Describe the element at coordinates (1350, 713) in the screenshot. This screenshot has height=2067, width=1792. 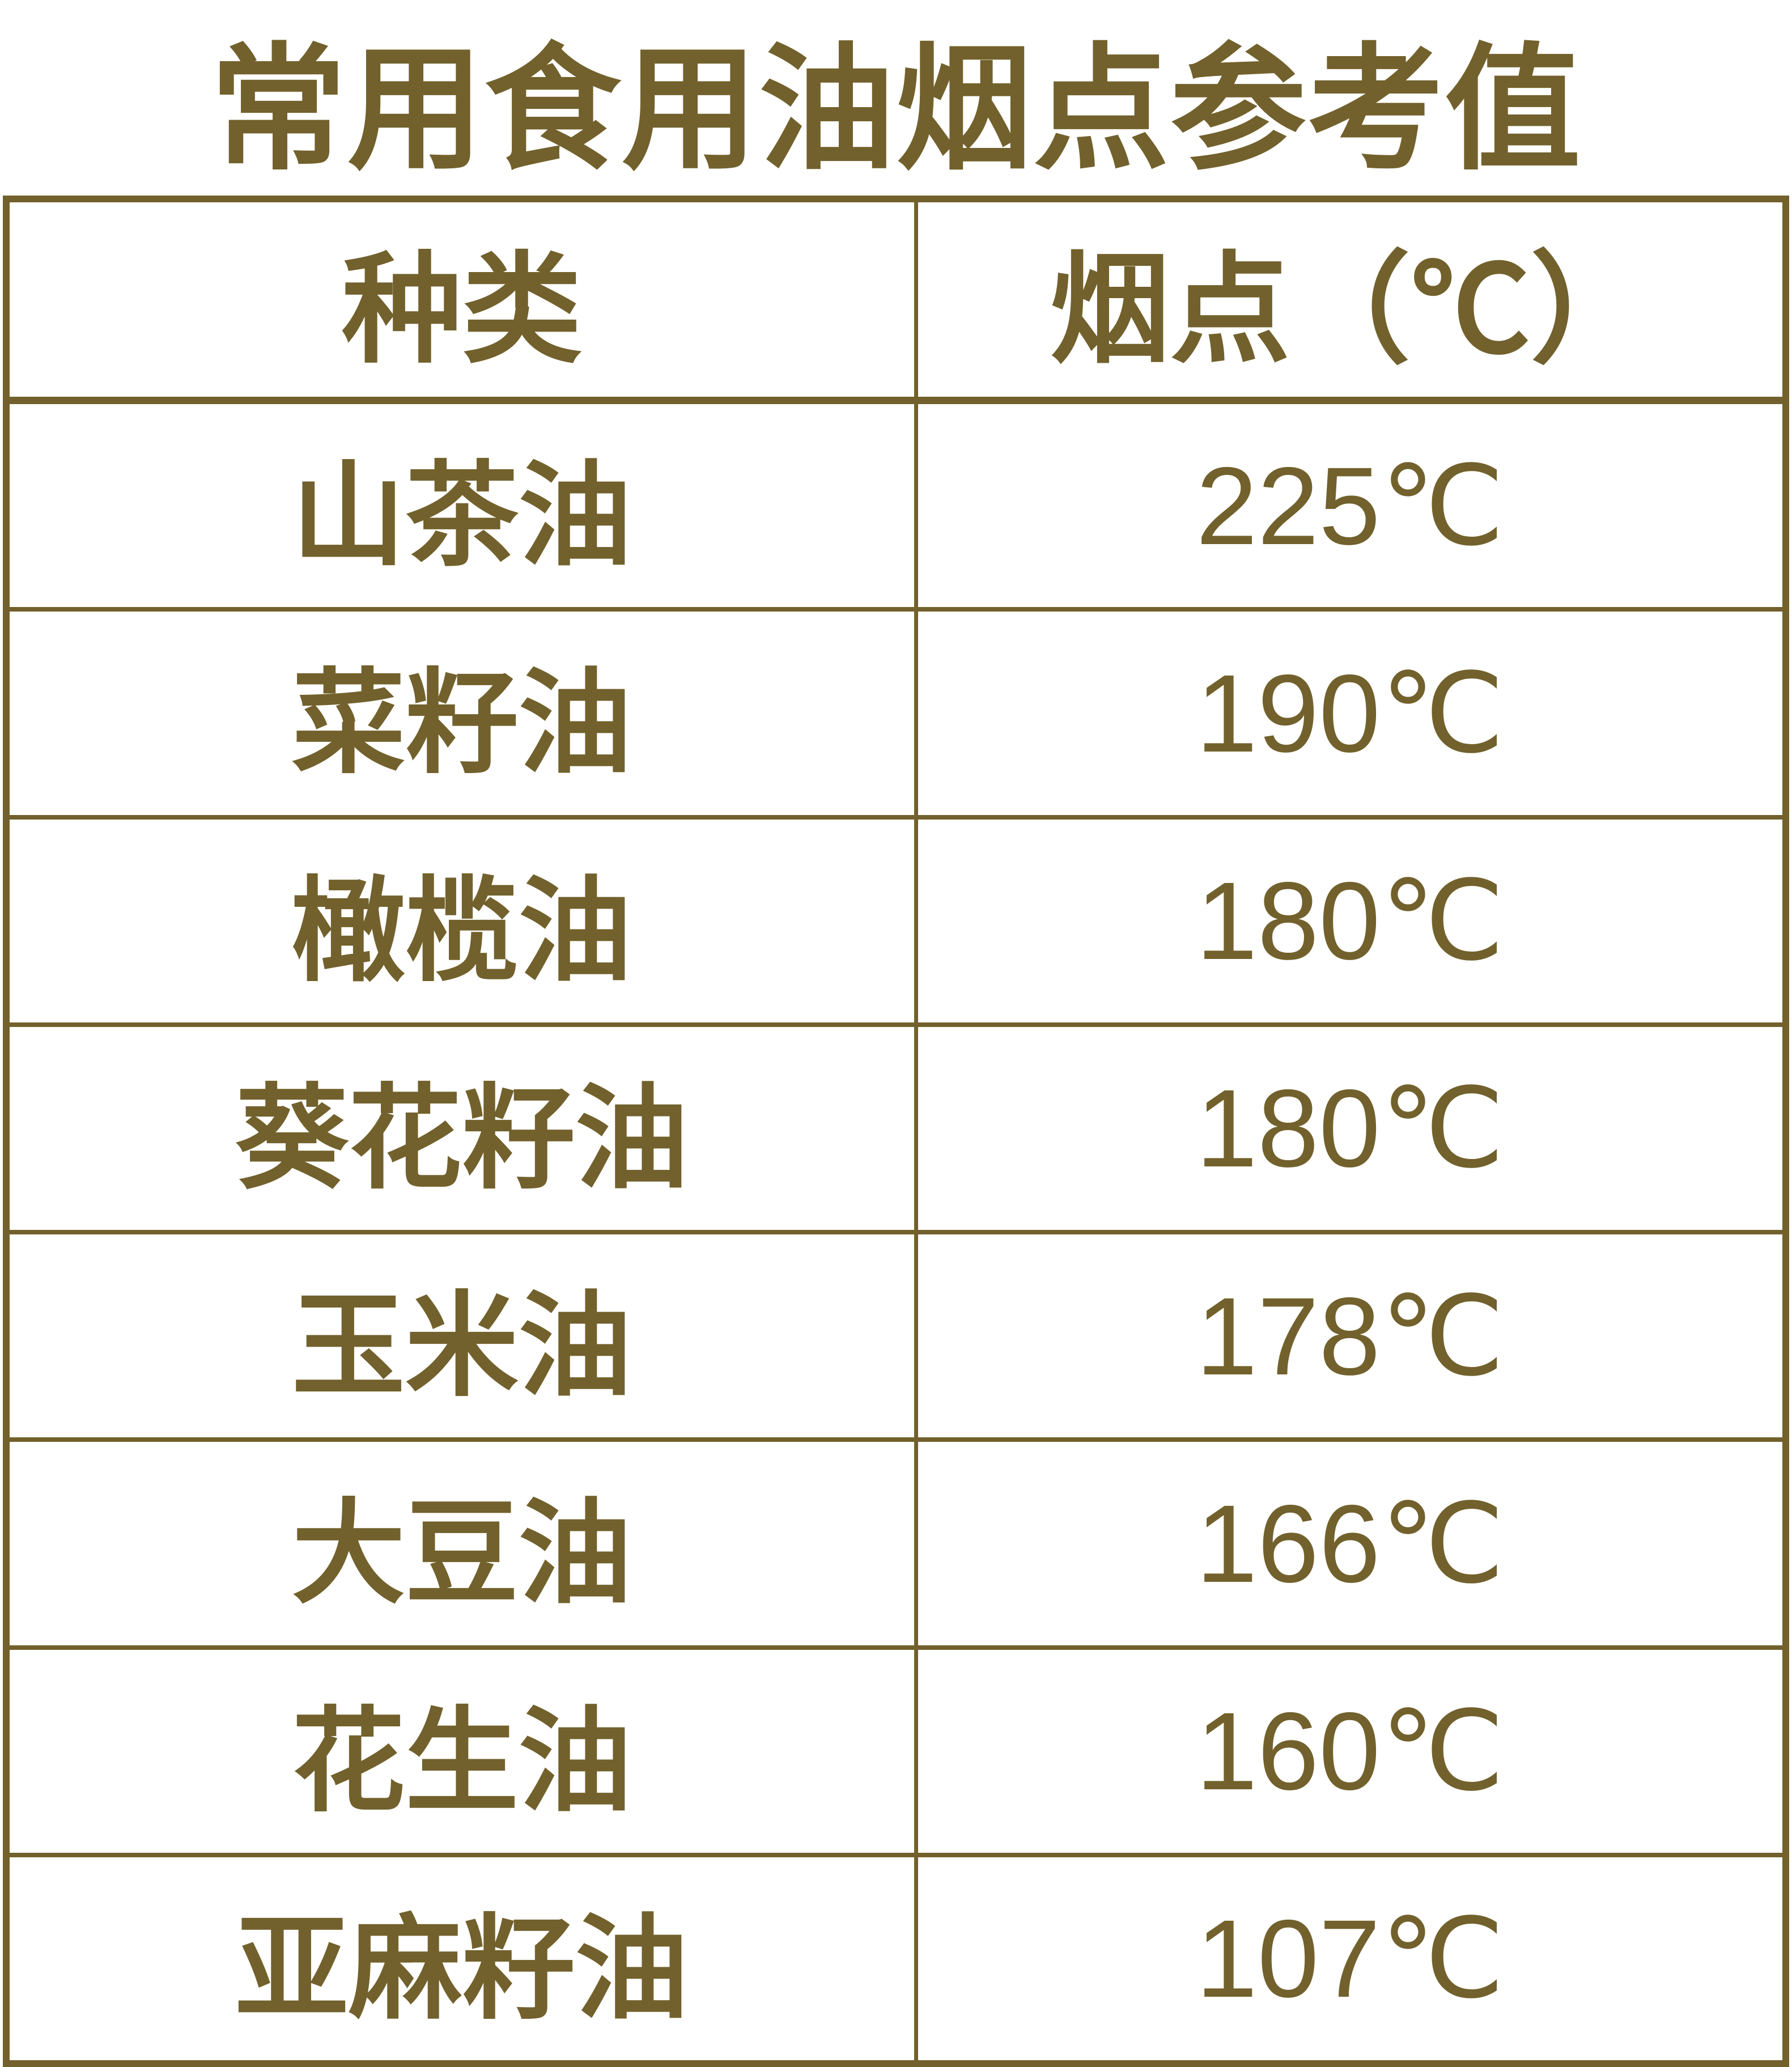
I see `smoke-point-cell: 190℃` at that location.